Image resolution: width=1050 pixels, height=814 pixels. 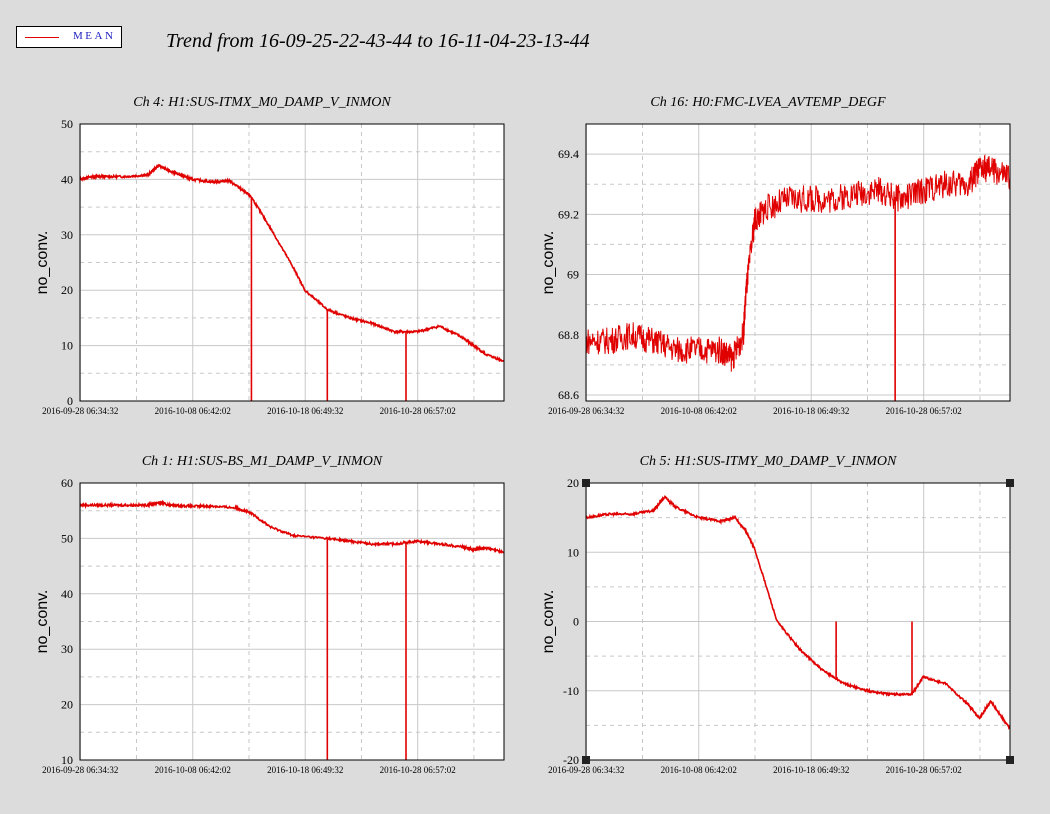 What do you see at coordinates (69, 37) in the screenshot?
I see `legend: MEAN` at bounding box center [69, 37].